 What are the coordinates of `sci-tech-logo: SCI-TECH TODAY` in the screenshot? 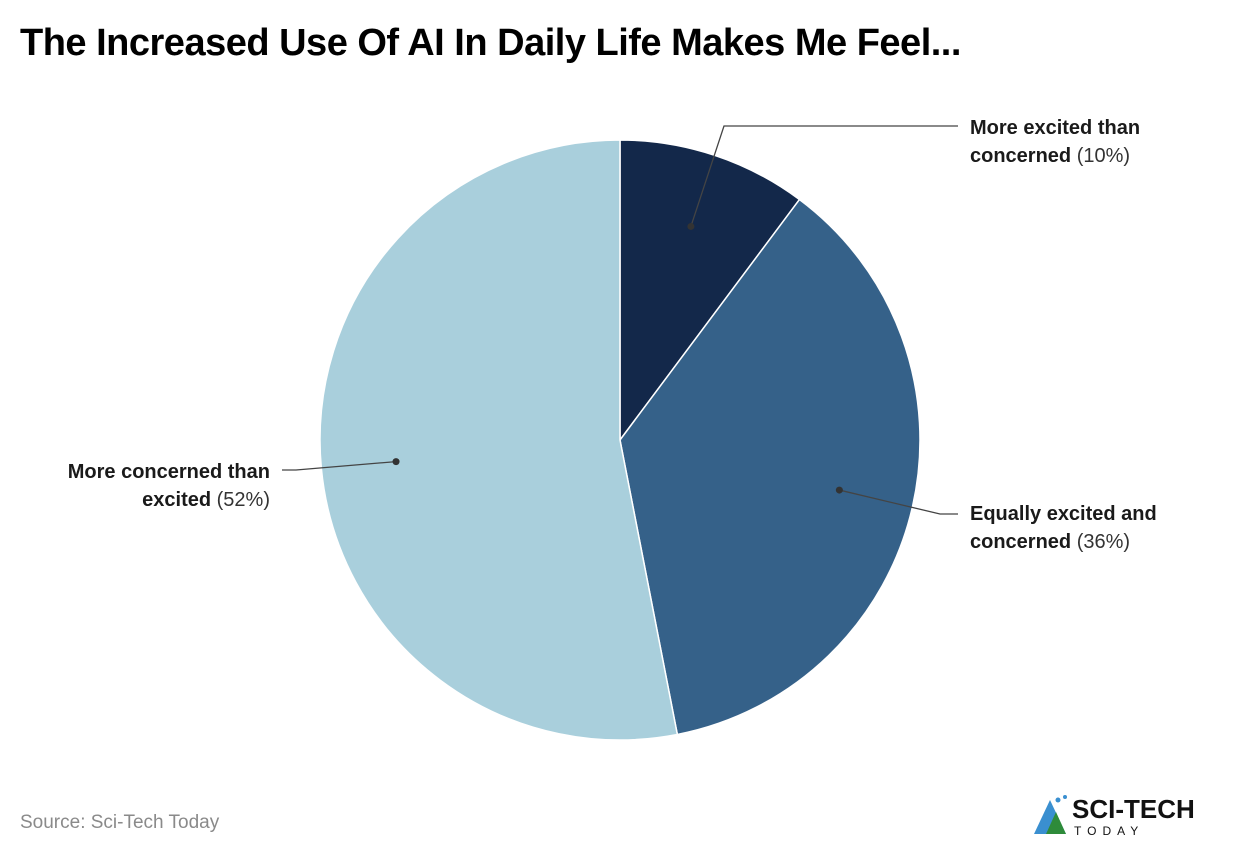 It's located at (1122, 818).